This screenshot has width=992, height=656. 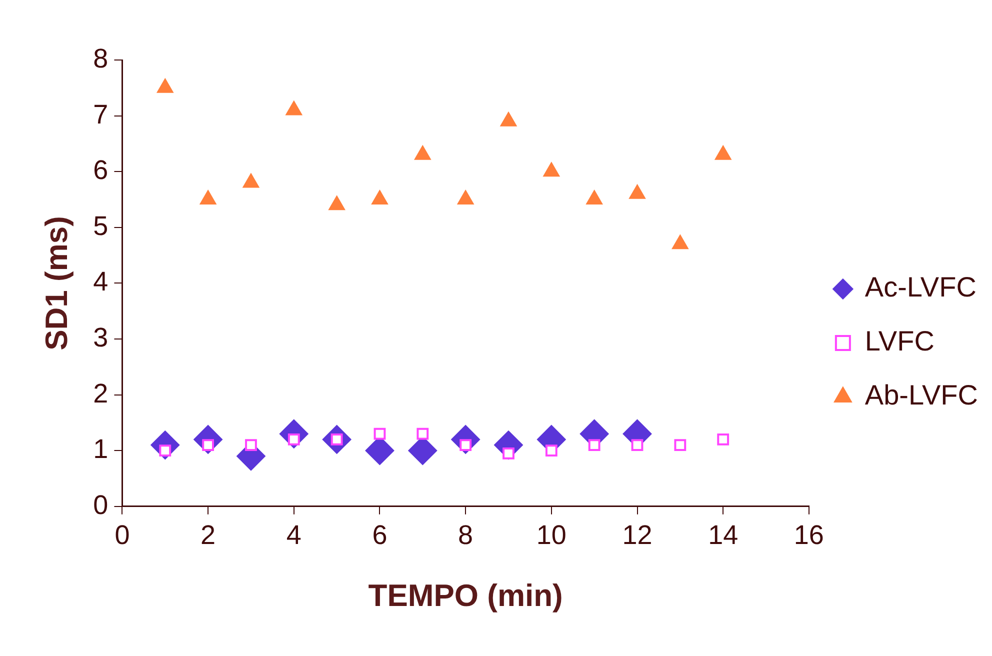 What do you see at coordinates (921, 395) in the screenshot?
I see `legend-label: Ab-LVFC` at bounding box center [921, 395].